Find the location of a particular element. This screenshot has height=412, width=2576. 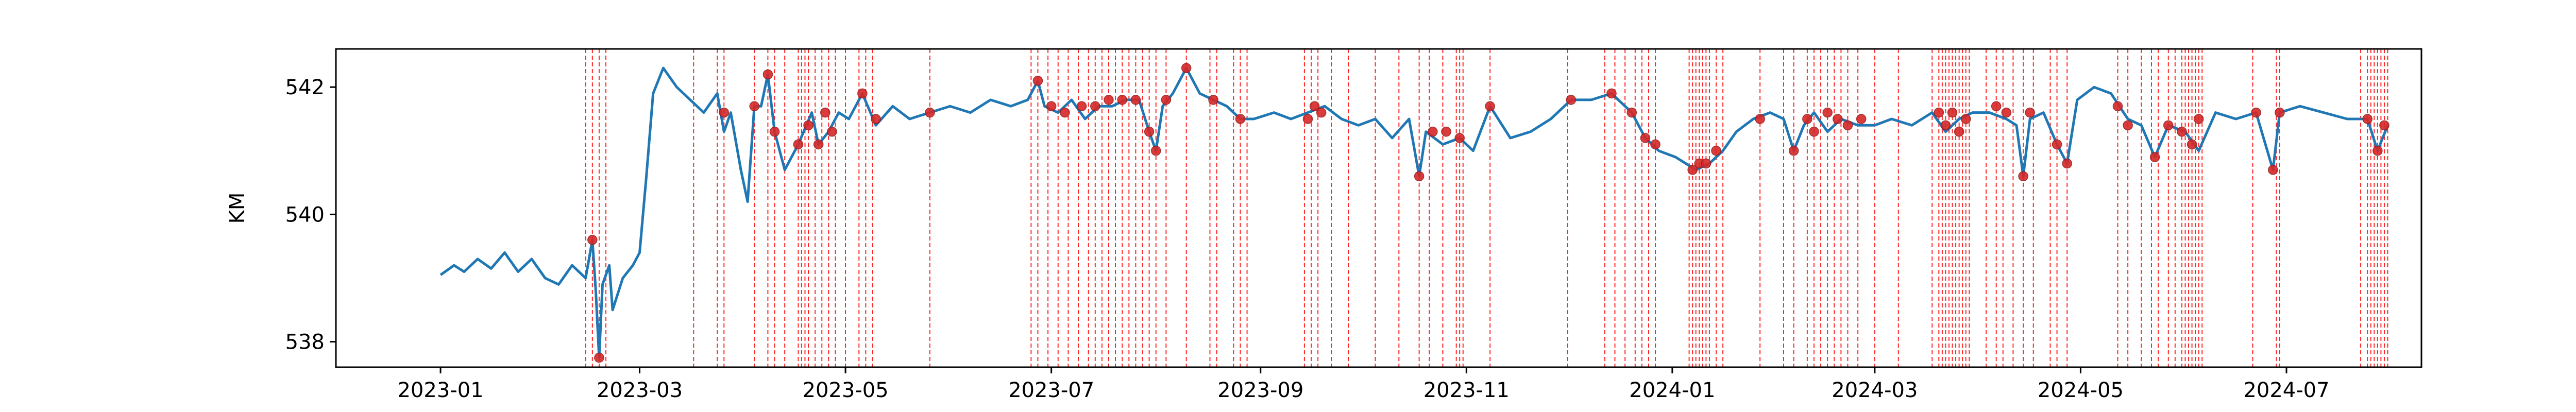

x-tick-label-0: 2023-01 is located at coordinates (440, 390).